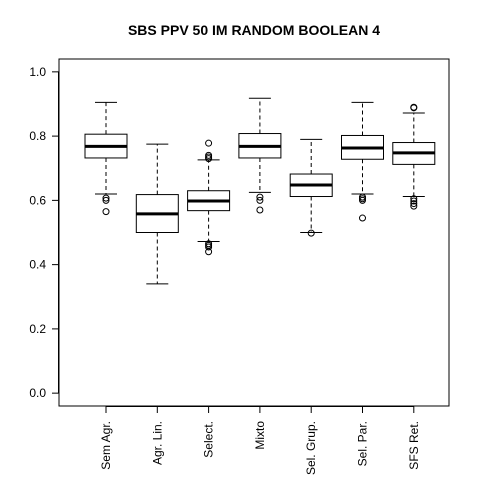 Image resolution: width=480 pixels, height=480 pixels. Describe the element at coordinates (44, 232) in the screenshot. I see `y-axis: 0.0 0.2 0.4 0.6 0.8 1.0` at that location.